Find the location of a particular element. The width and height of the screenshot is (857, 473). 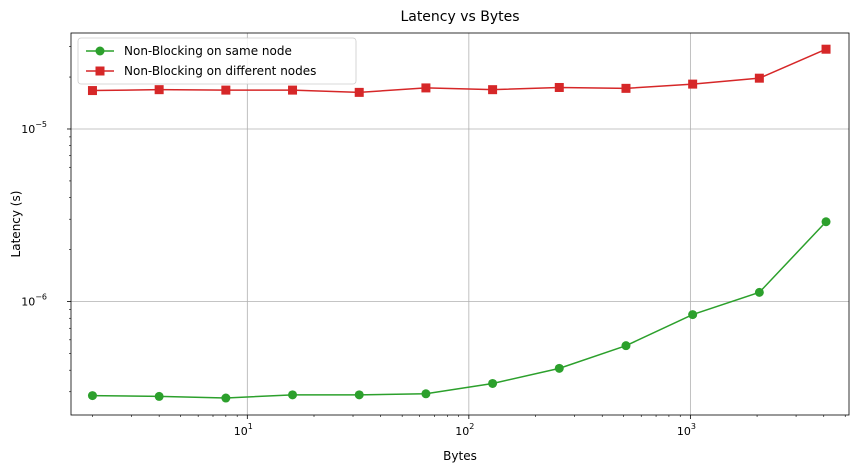

legend-box is located at coordinates (217, 61).